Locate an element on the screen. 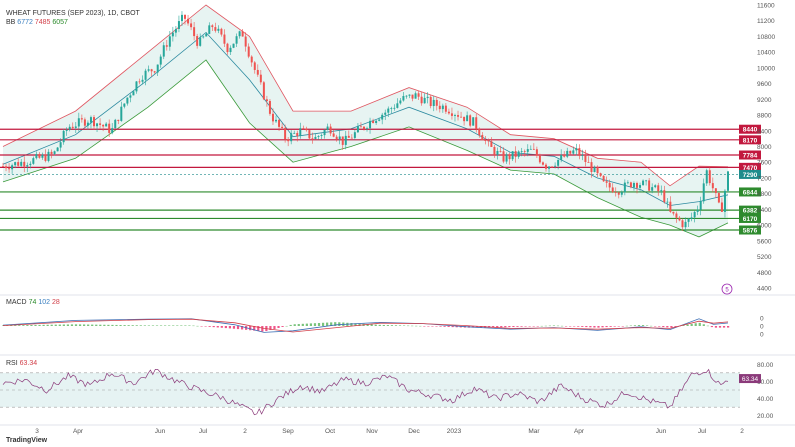  macd-tick: 0 is located at coordinates (762, 327).